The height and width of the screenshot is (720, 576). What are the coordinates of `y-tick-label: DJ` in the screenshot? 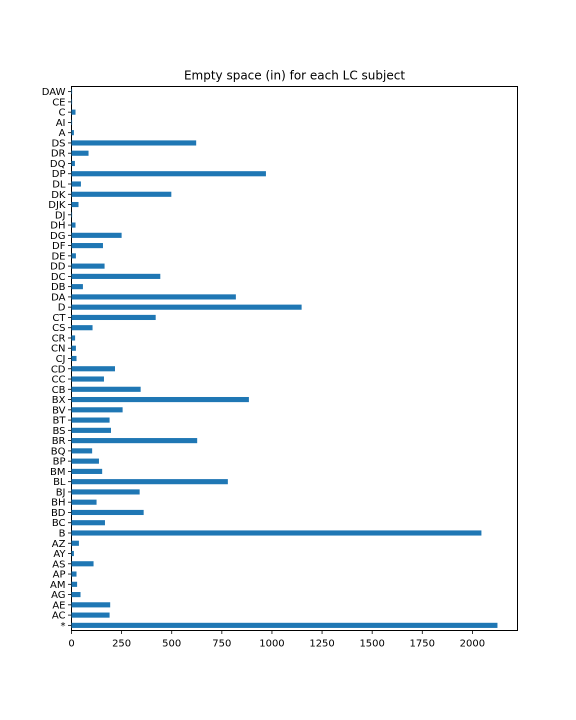 It's located at (60, 215).